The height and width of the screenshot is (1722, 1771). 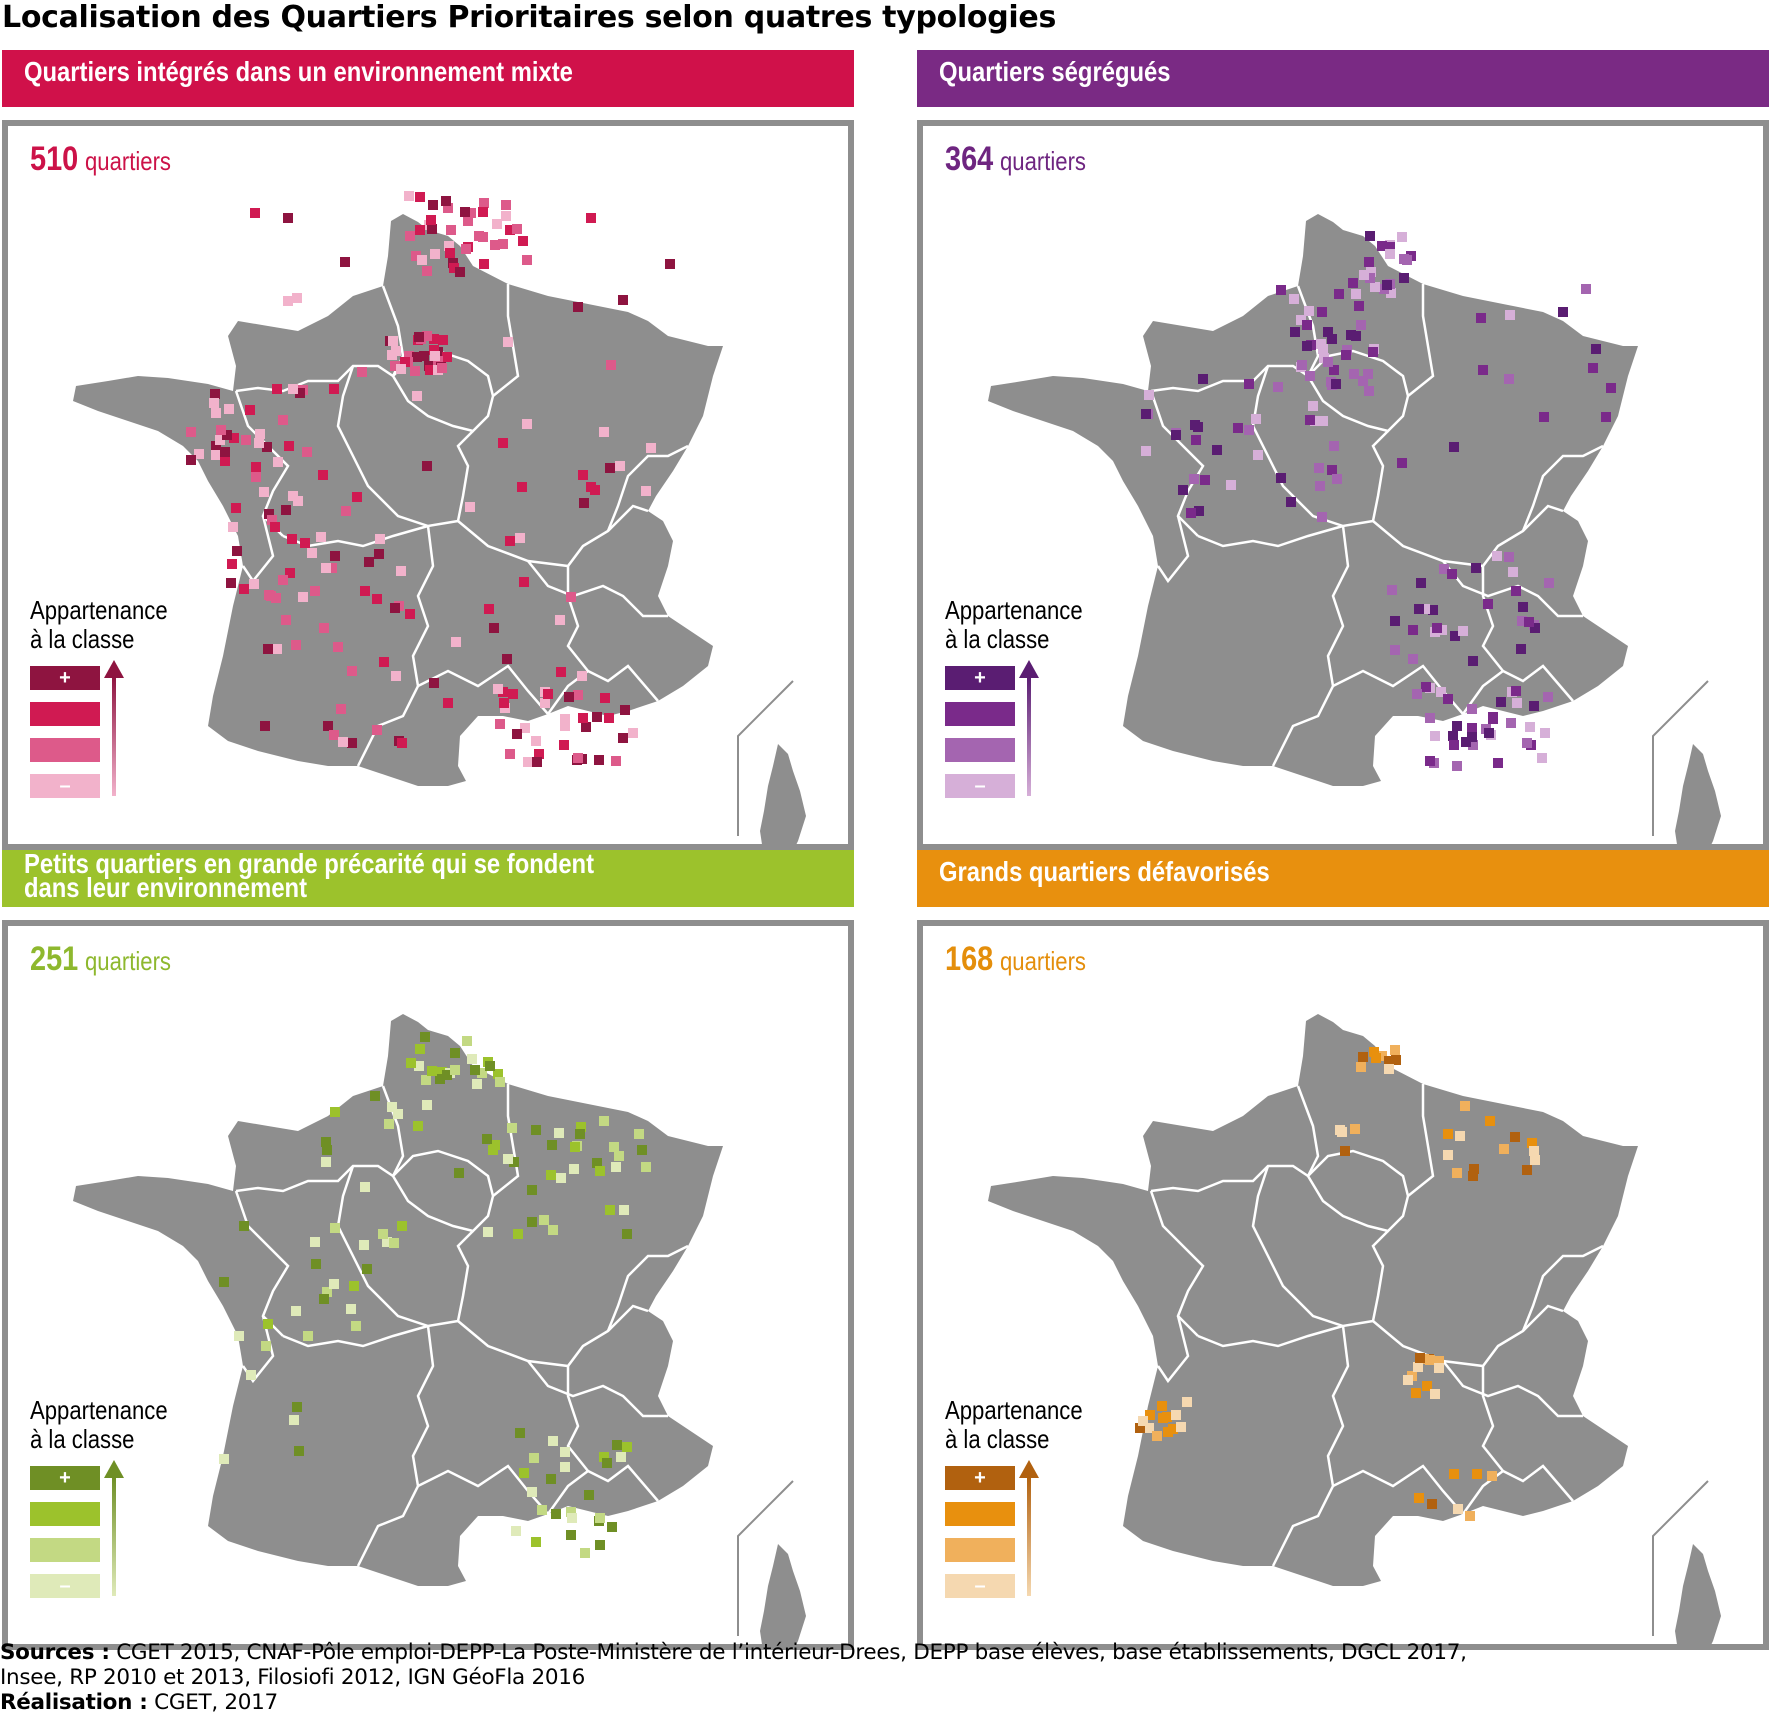 I want to click on quartier-count-label: quartiers, so click(x=1043, y=161).